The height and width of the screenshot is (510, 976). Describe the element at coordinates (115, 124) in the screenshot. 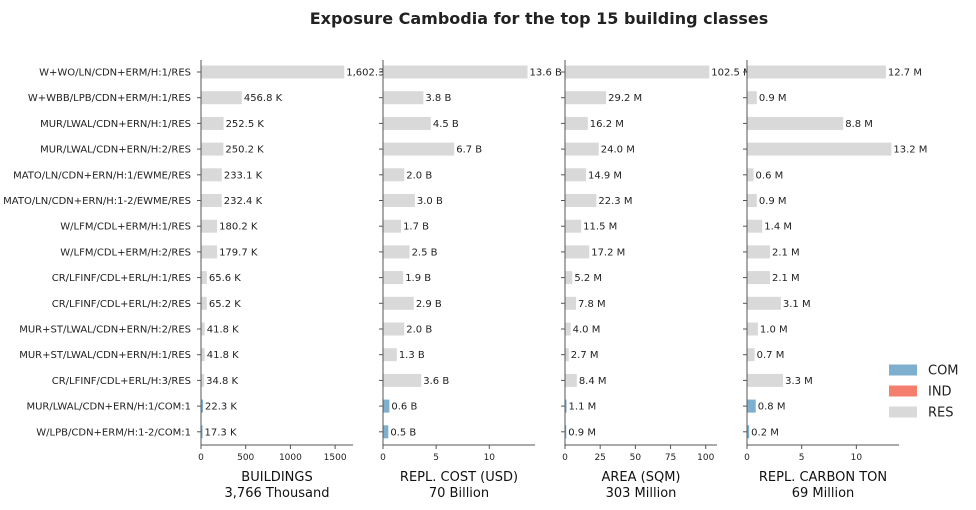

I see `category-label: MUR/LWAL/CDN+ERN/H:1/RES` at that location.